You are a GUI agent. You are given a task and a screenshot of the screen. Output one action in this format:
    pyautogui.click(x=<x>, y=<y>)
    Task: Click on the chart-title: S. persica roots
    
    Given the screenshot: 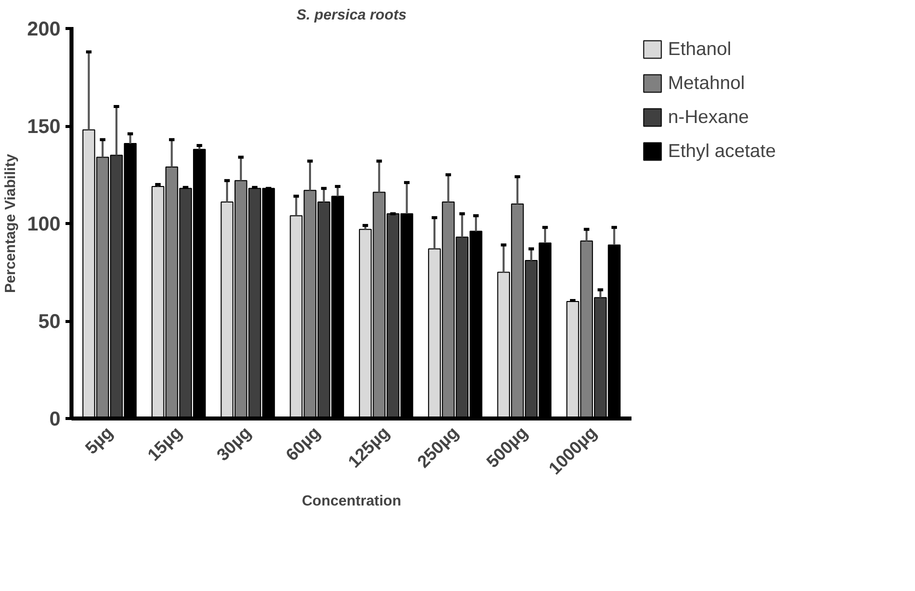 What is the action you would take?
    pyautogui.click(x=351, y=16)
    